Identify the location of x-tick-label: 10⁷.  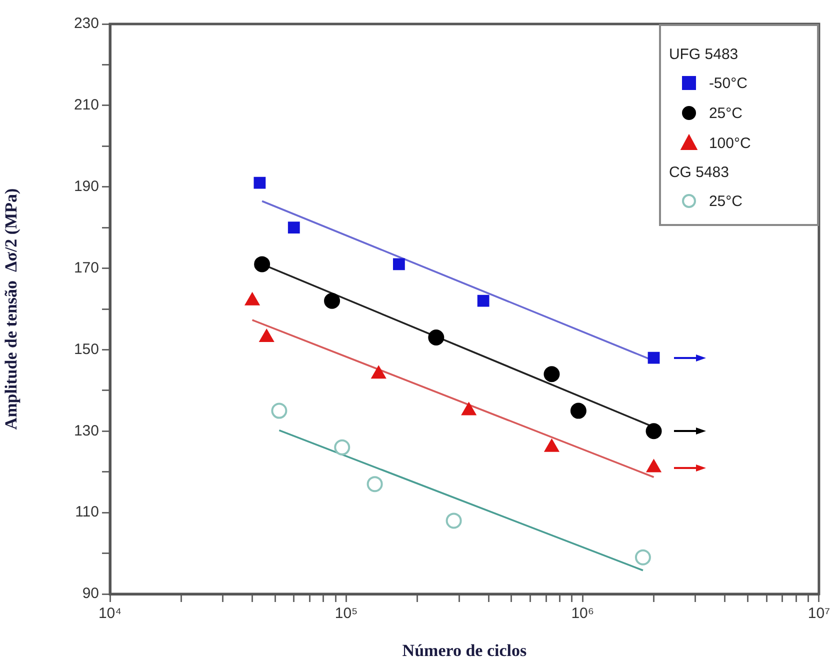
(819, 613).